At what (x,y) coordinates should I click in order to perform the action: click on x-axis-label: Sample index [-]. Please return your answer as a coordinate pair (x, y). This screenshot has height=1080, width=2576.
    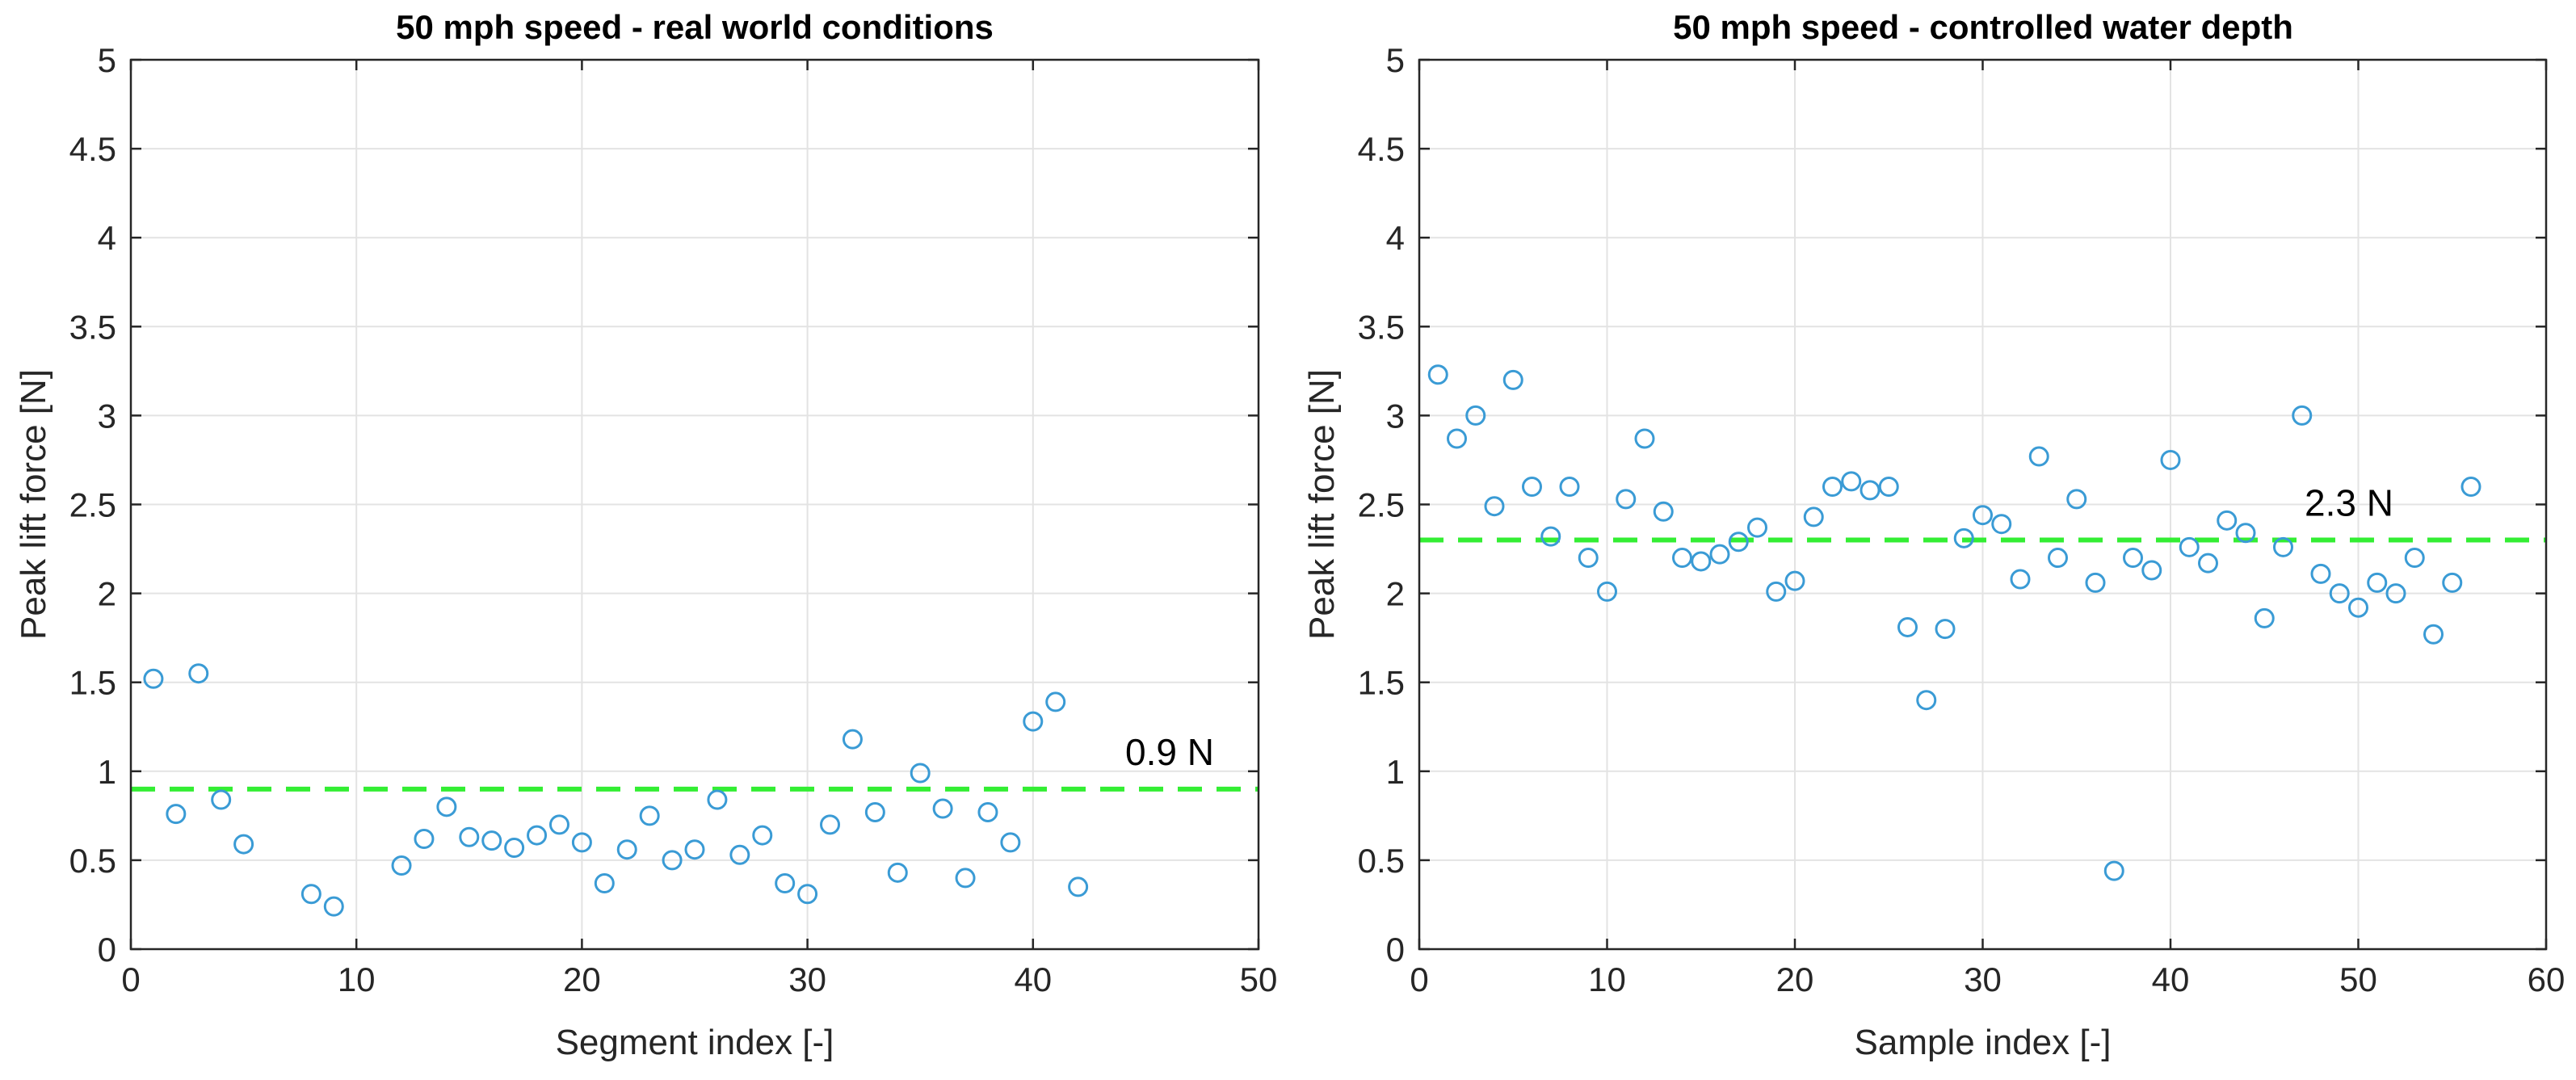
    Looking at the image, I should click on (1984, 1042).